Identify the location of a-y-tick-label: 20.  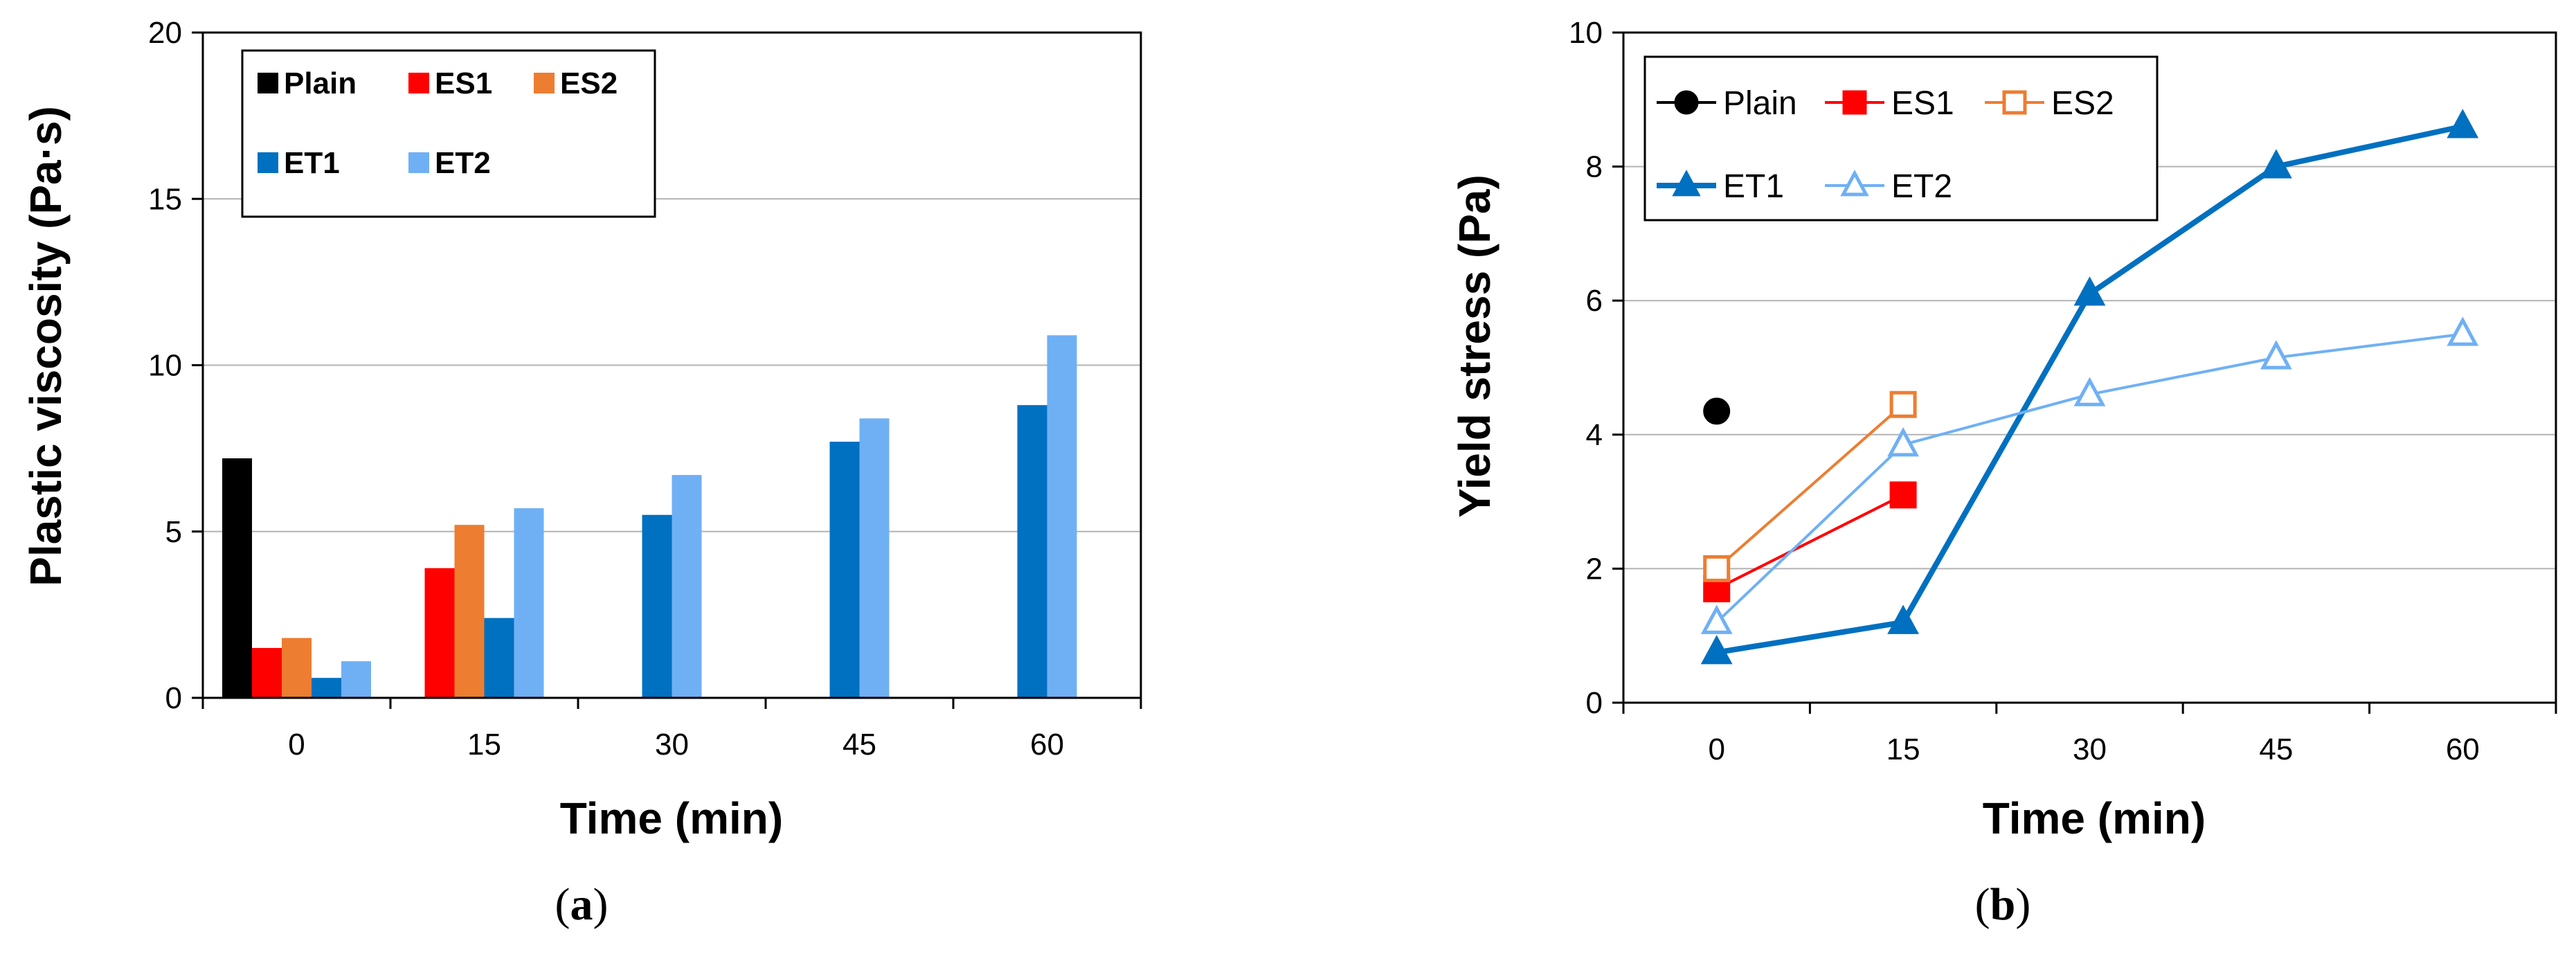
(165, 33).